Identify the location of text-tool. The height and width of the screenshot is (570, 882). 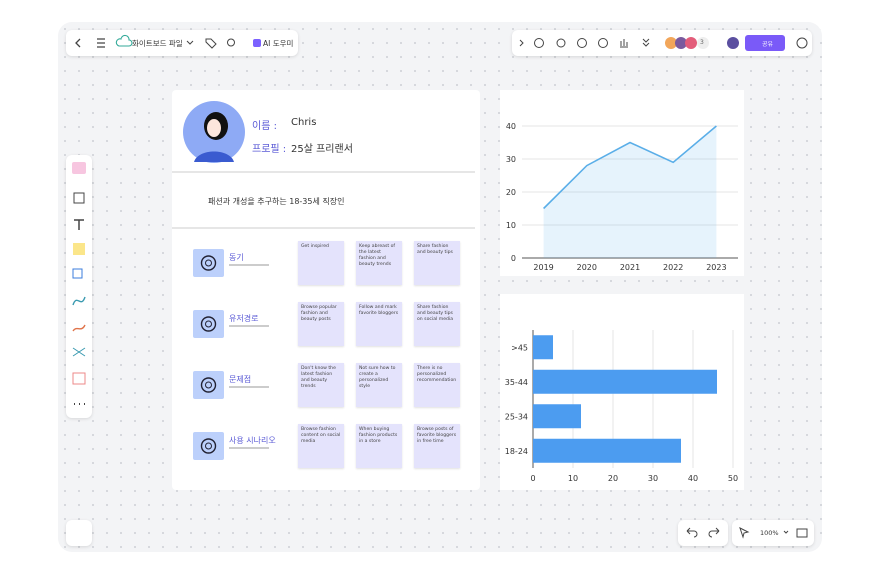
(79, 224).